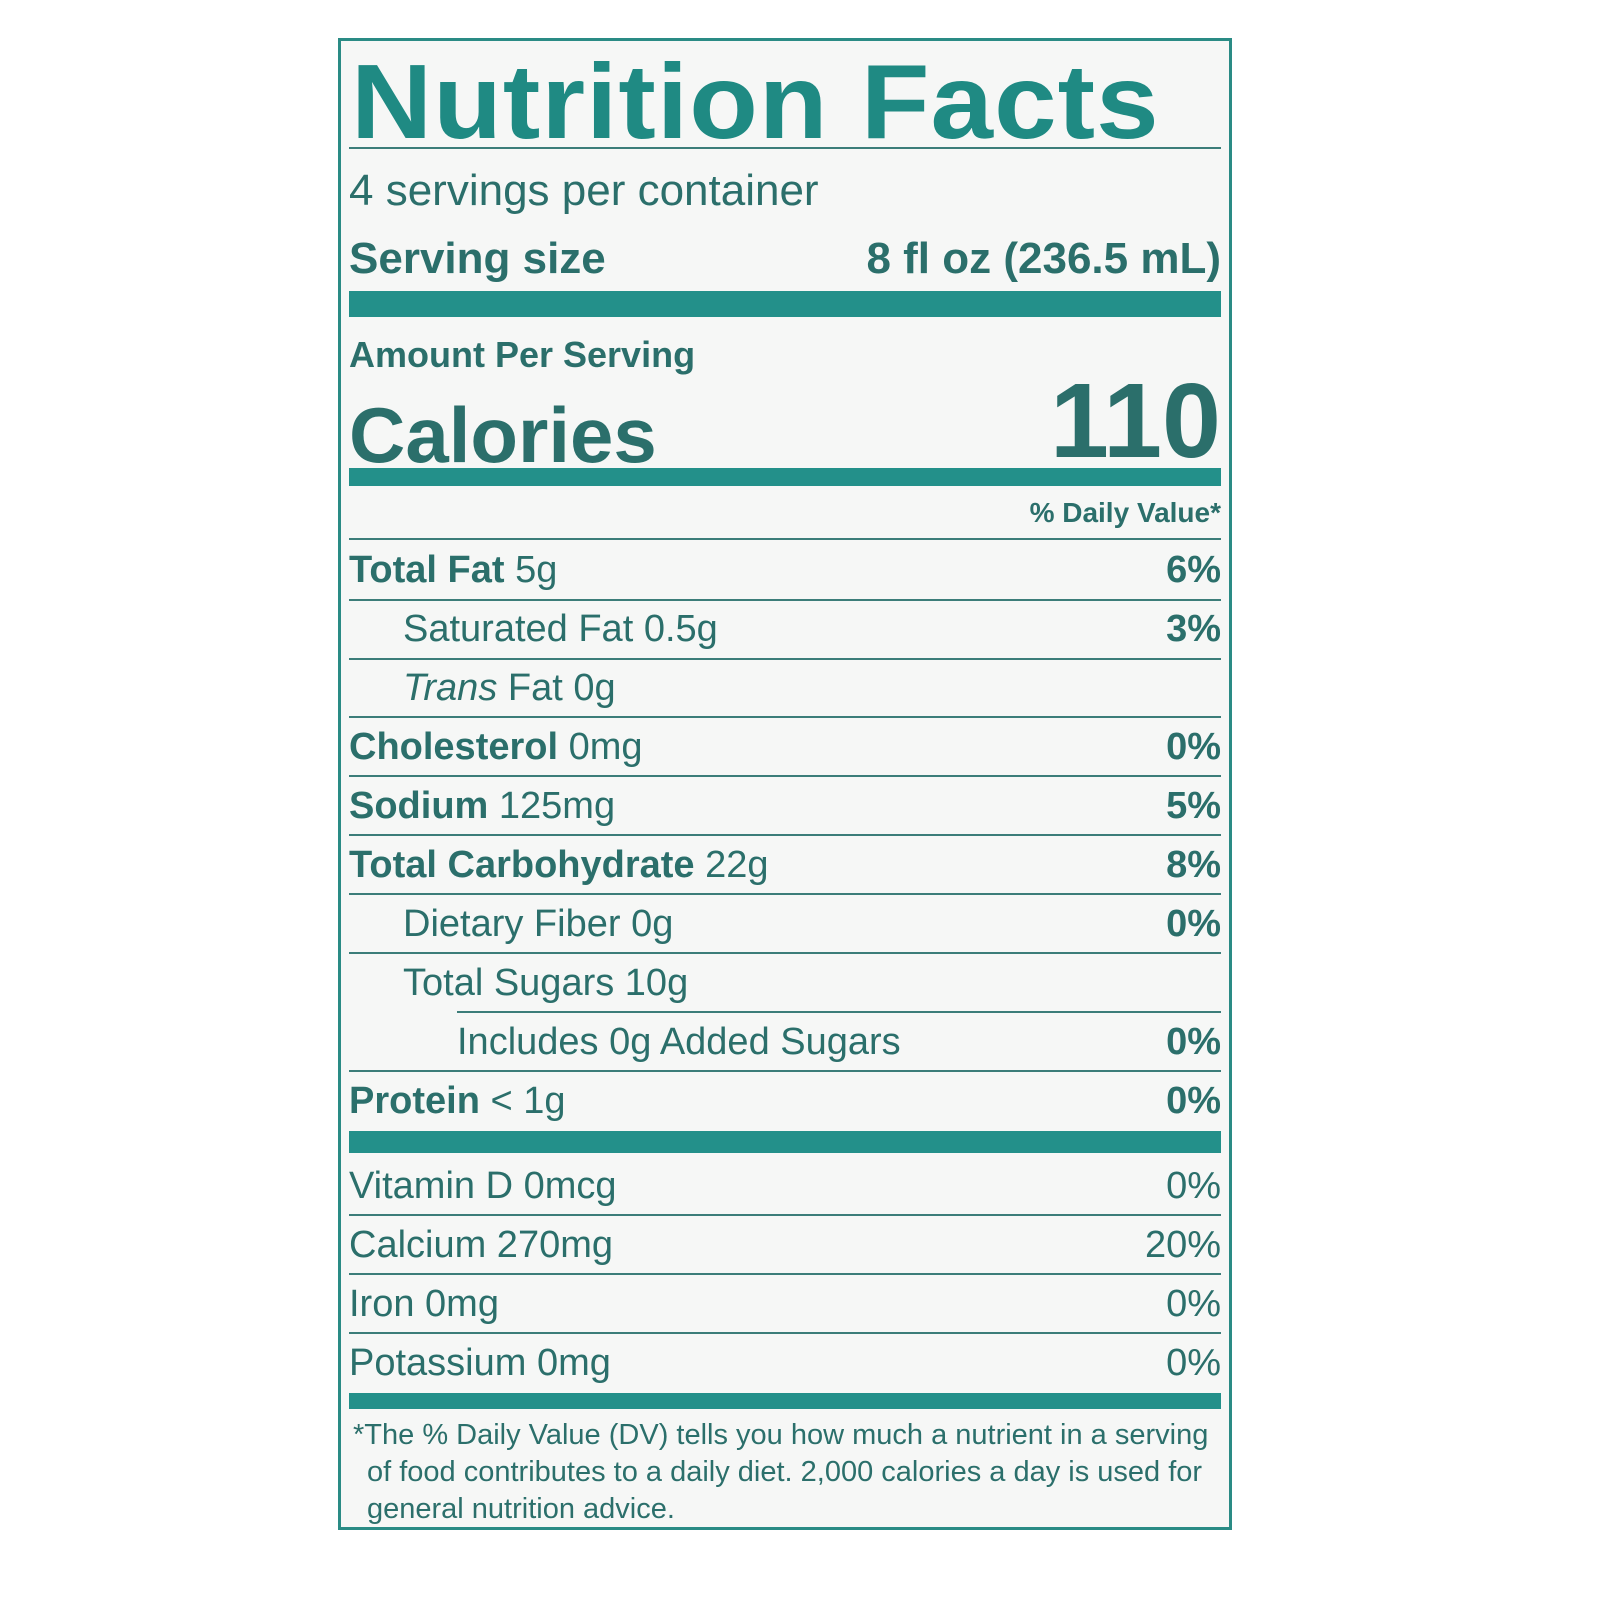  I want to click on nutrient-row-protein: Protein < 1g 0%, so click(785, 1101).